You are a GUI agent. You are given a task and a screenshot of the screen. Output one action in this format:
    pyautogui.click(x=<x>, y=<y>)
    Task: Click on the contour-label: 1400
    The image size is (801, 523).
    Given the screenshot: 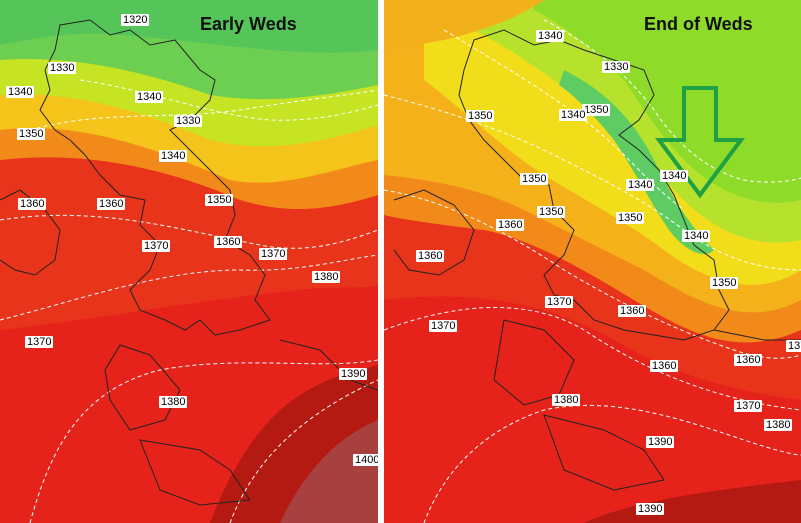 What is the action you would take?
    pyautogui.click(x=365, y=460)
    